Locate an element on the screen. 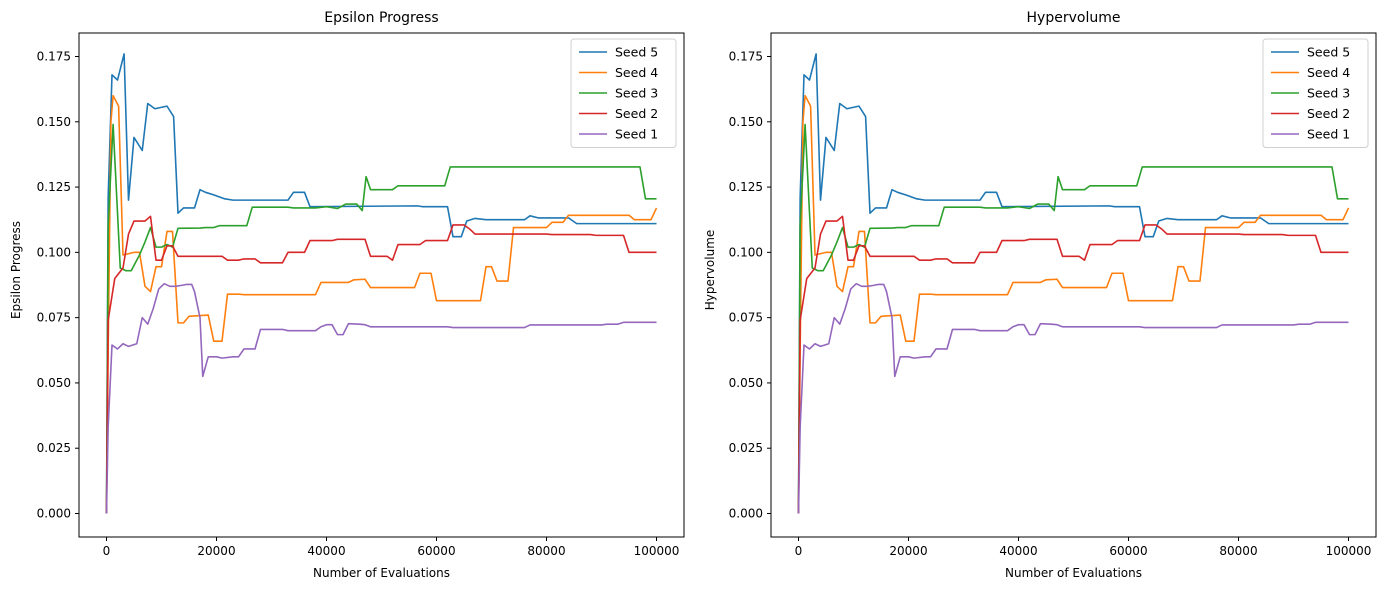 Image resolution: width=1385 pixels, height=590 pixels. chart-title: Epsilon Progress is located at coordinates (381, 18).